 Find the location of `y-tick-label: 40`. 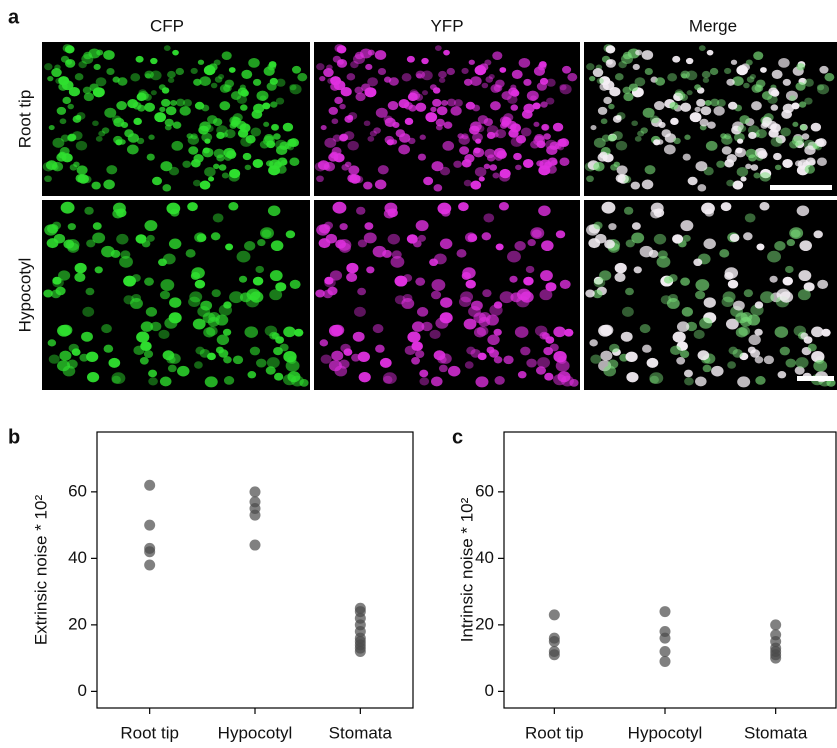

y-tick-label: 40 is located at coordinates (77, 557).